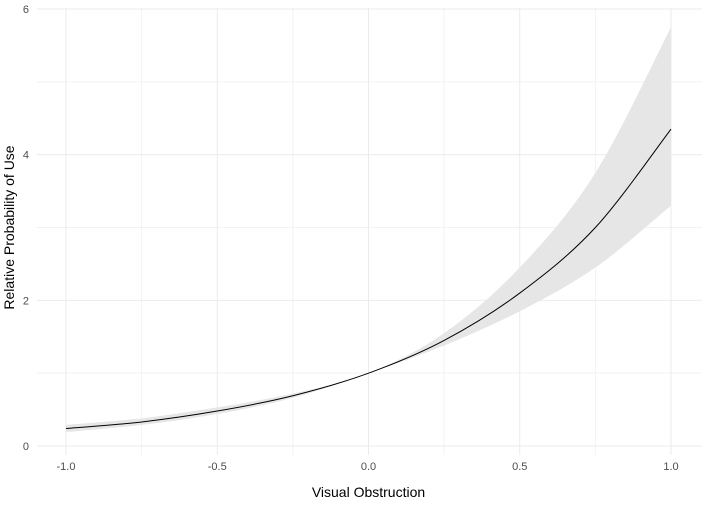 The height and width of the screenshot is (507, 710). What do you see at coordinates (26, 156) in the screenshot?
I see `y-tick-label: 4` at bounding box center [26, 156].